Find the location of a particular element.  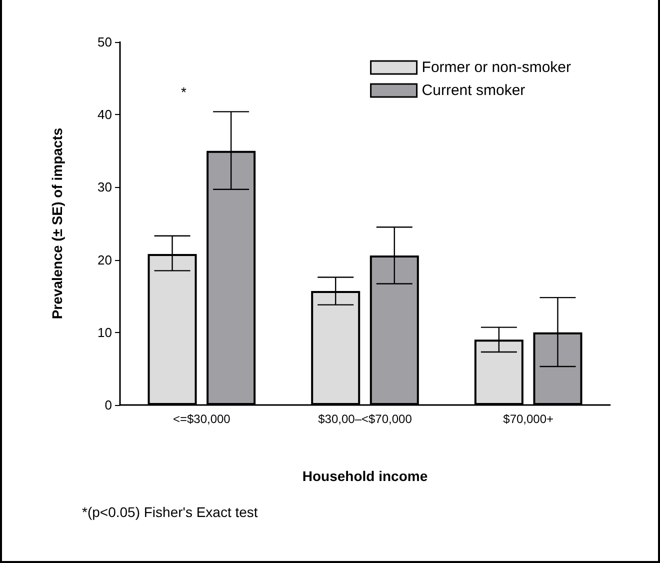

x-tick-label: $70,000+ is located at coordinates (528, 419).